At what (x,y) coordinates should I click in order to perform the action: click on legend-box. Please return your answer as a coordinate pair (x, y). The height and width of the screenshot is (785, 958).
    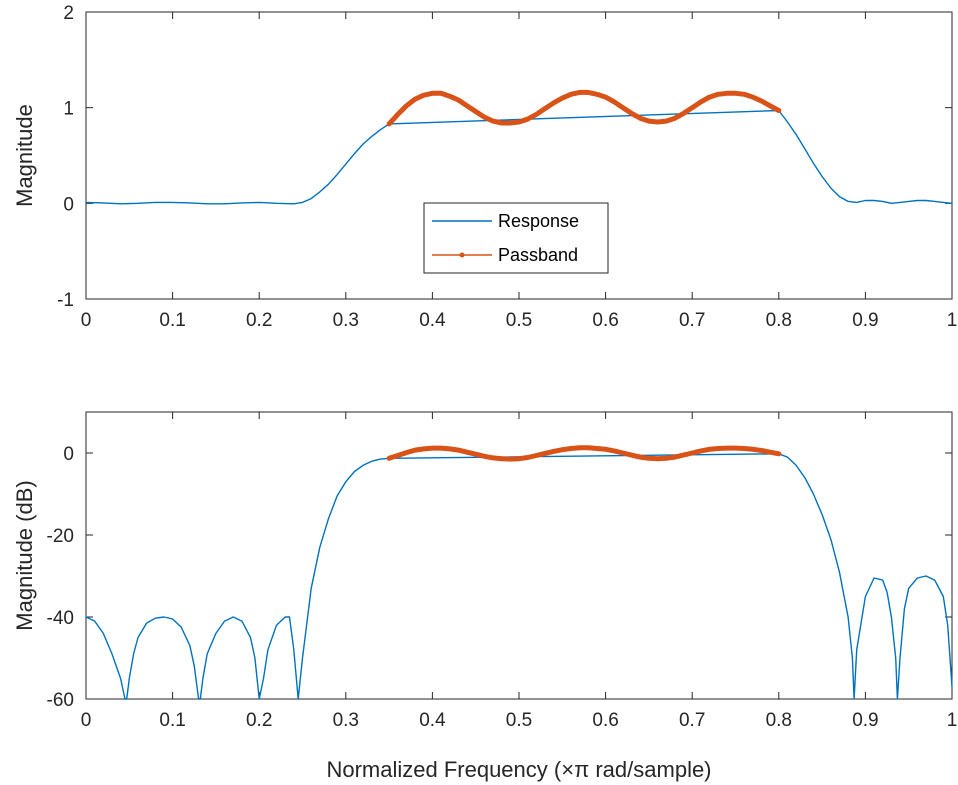
    Looking at the image, I should click on (516, 238).